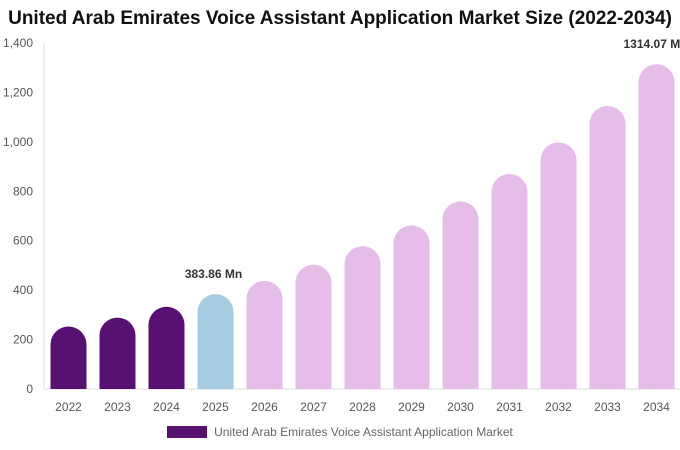  Describe the element at coordinates (362, 317) in the screenshot. I see `bar-2028` at that location.